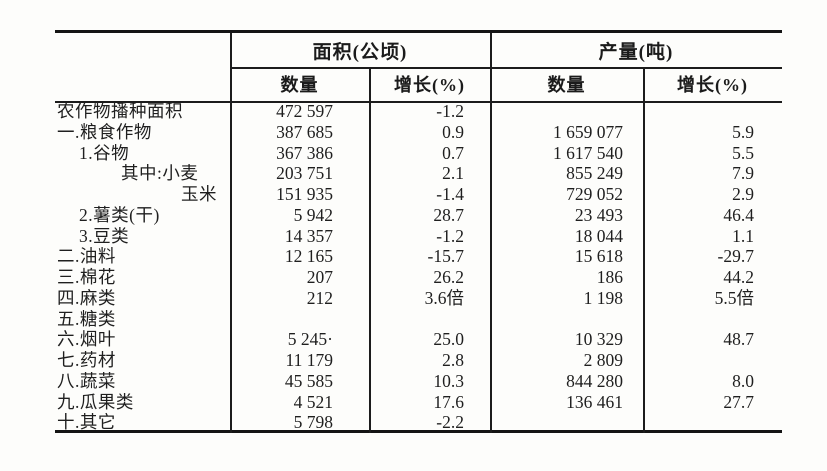 The image size is (827, 471). I want to click on table-row: 二.油料 12 165 -15.7 15 618 -29.7, so click(418, 256).